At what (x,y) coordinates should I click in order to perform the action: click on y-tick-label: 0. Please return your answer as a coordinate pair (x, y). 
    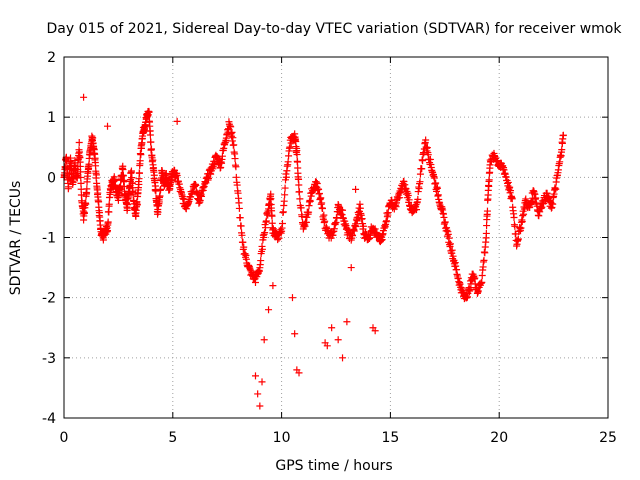
    Looking at the image, I should click on (51, 178).